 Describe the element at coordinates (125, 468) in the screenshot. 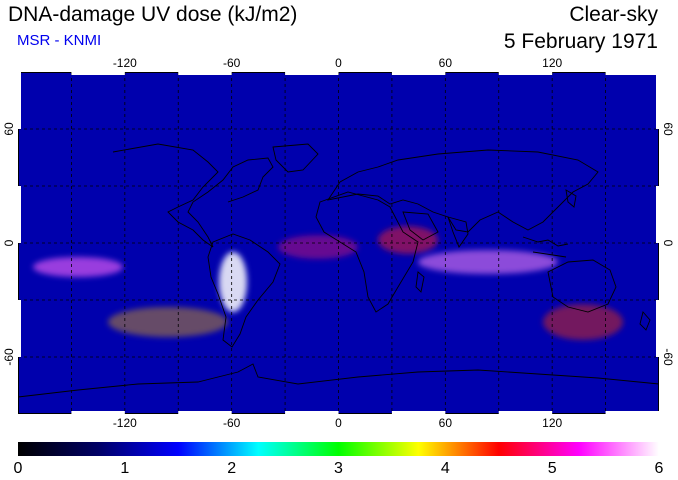

I see `colorbar-tick-label: 1` at that location.